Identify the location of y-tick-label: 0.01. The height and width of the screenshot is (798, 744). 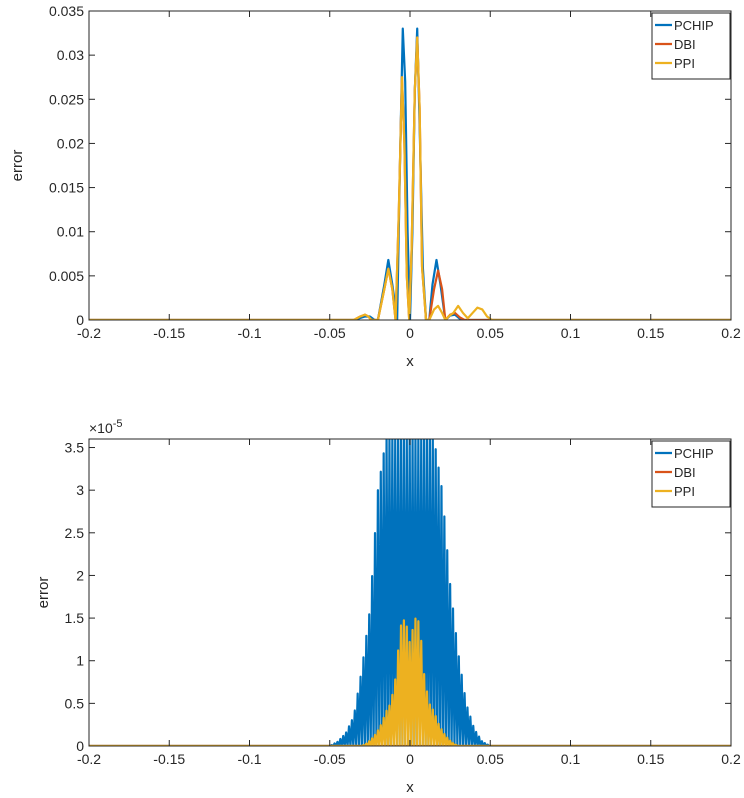
(70, 232).